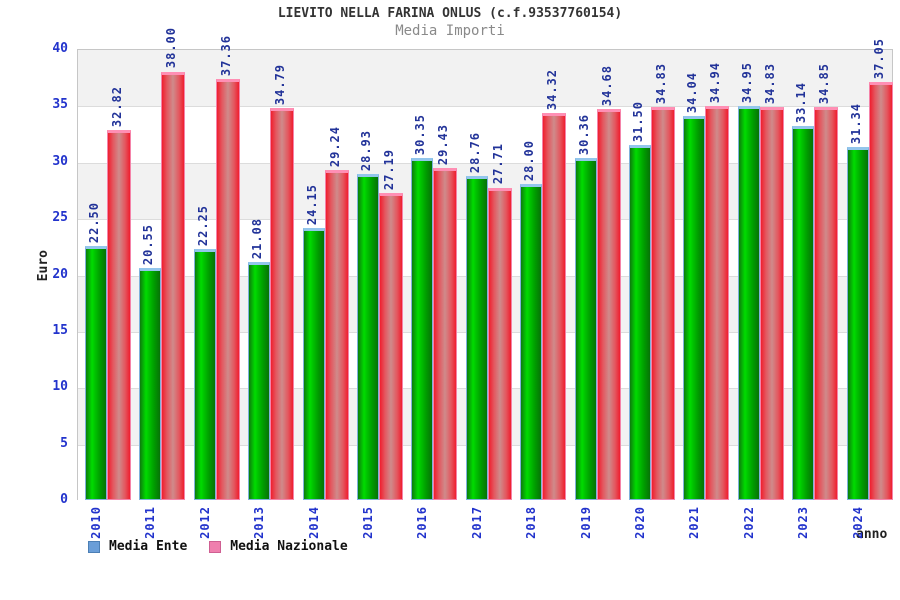 The height and width of the screenshot is (600, 900). Describe the element at coordinates (748, 522) in the screenshot. I see `x-tick-label: 2022` at that location.